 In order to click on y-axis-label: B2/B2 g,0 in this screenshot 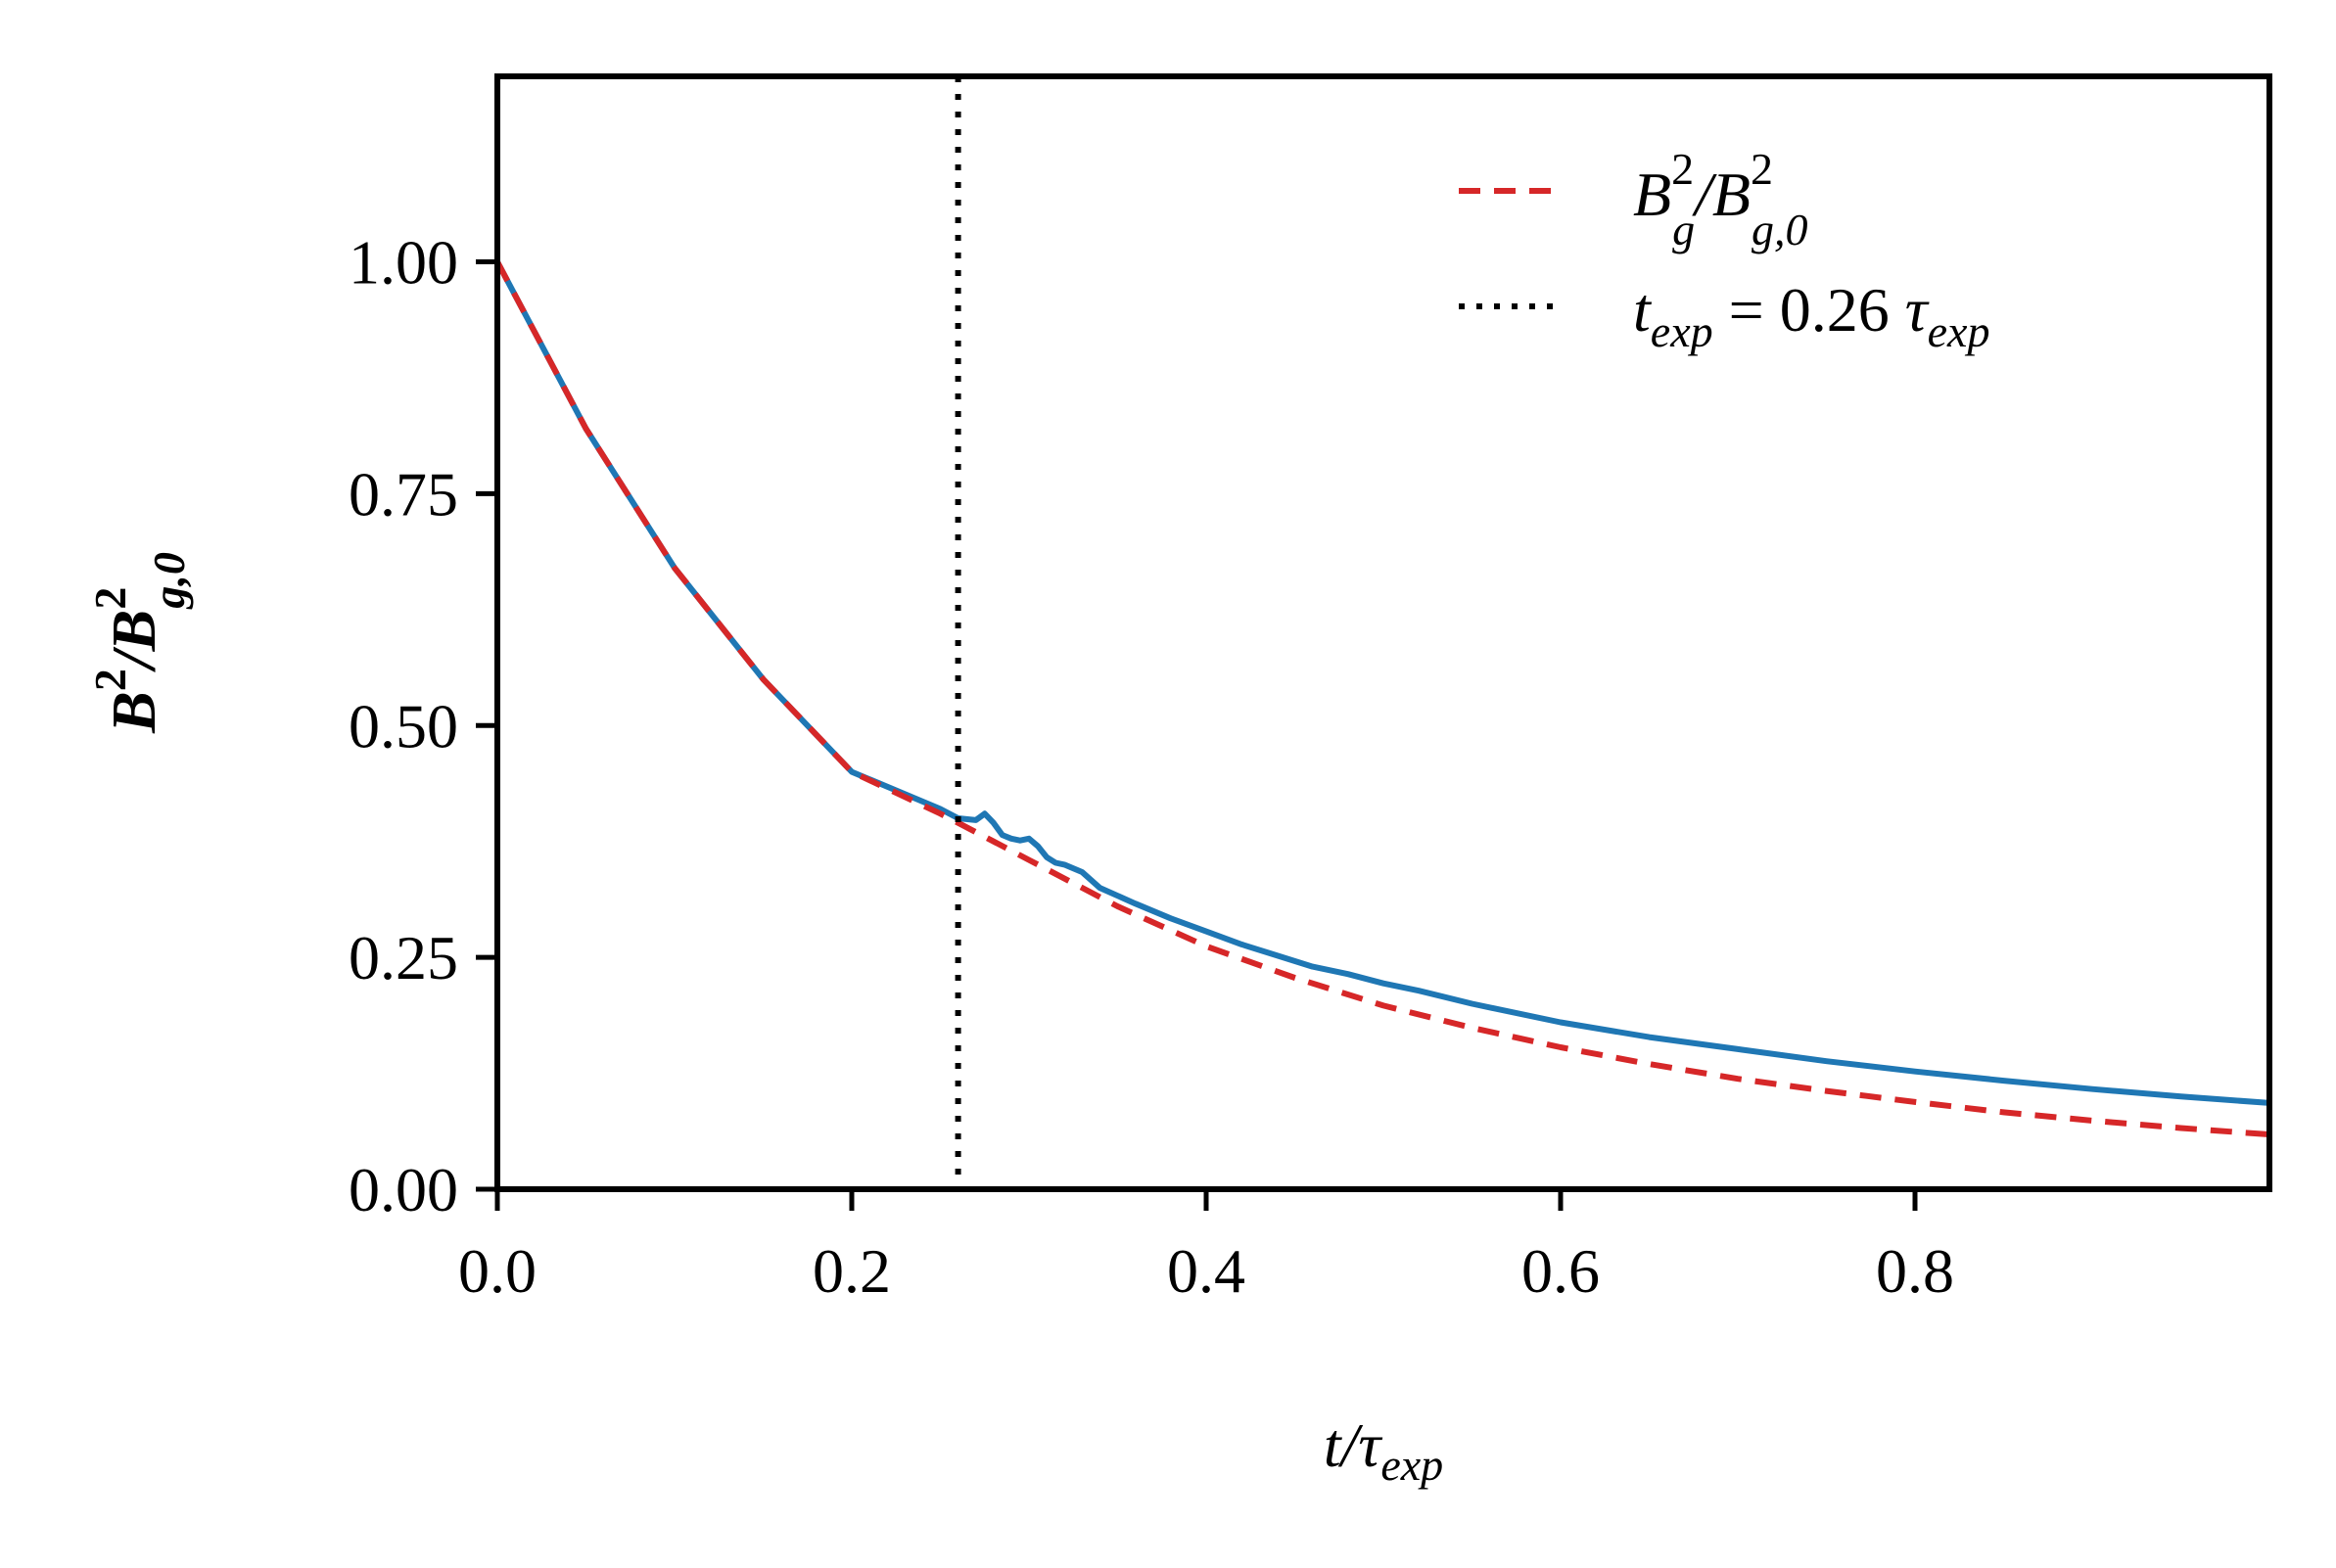, I will do `click(139, 643)`.